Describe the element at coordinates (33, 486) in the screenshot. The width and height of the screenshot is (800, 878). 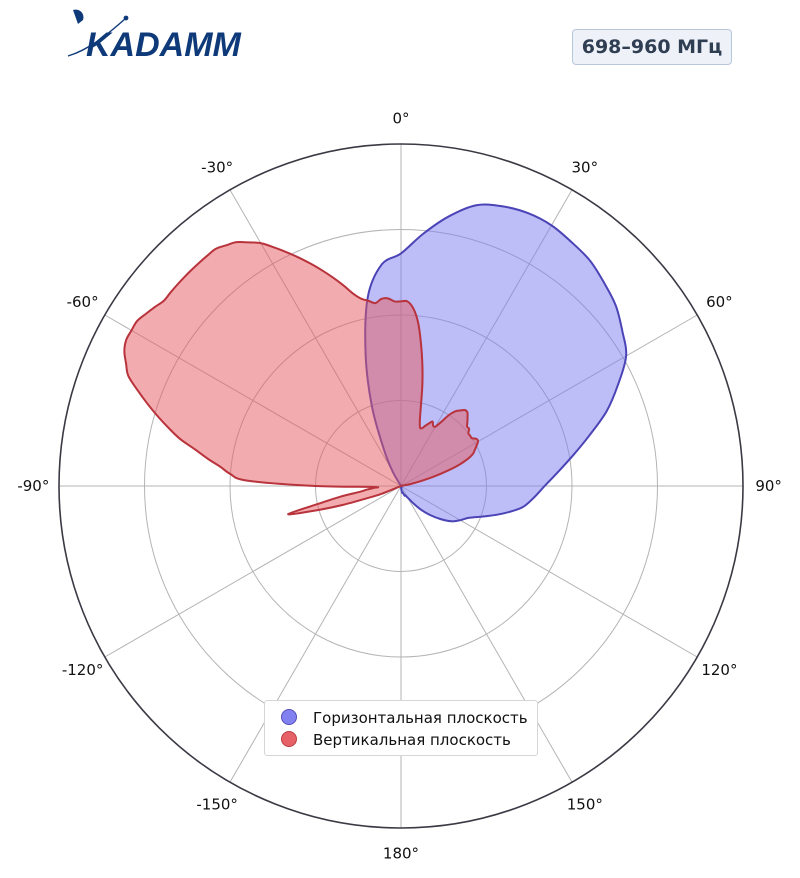
I see `angle-tick-label: -90°` at that location.